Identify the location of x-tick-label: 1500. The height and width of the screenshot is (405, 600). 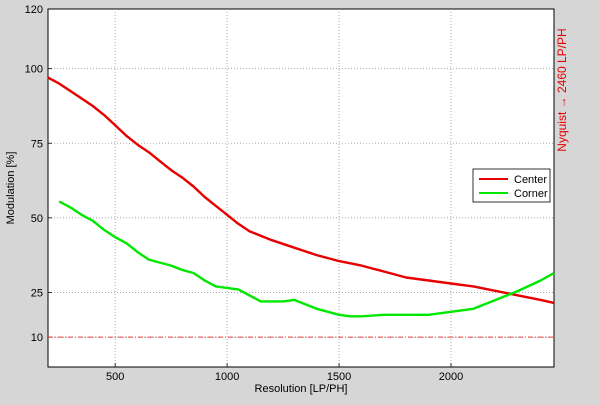
(339, 377).